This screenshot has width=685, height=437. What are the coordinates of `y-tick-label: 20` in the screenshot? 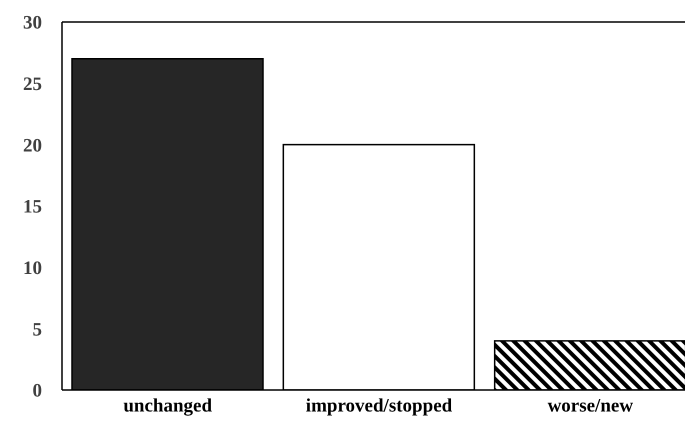 It's located at (32, 145).